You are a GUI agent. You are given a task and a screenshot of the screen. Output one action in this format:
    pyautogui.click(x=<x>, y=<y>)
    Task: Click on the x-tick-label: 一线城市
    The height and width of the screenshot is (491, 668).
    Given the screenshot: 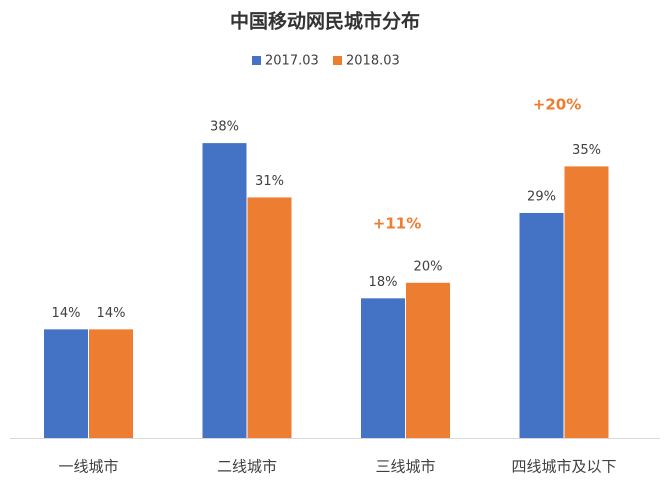 What is the action you would take?
    pyautogui.click(x=88, y=467)
    